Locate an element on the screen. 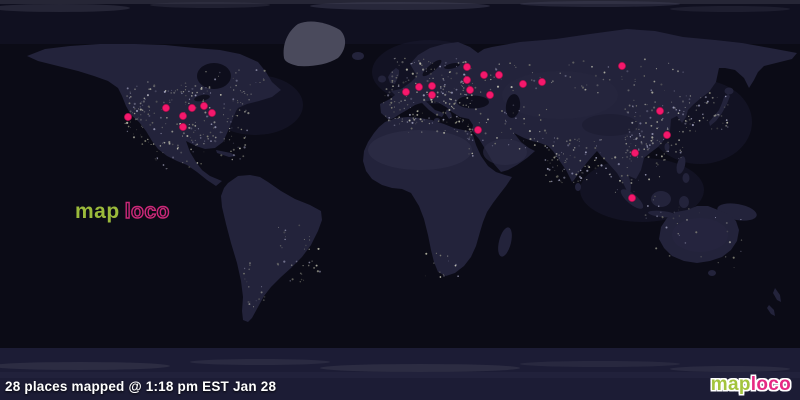 This screenshot has width=800, height=400. brand-map-text: map is located at coordinates (730, 384).